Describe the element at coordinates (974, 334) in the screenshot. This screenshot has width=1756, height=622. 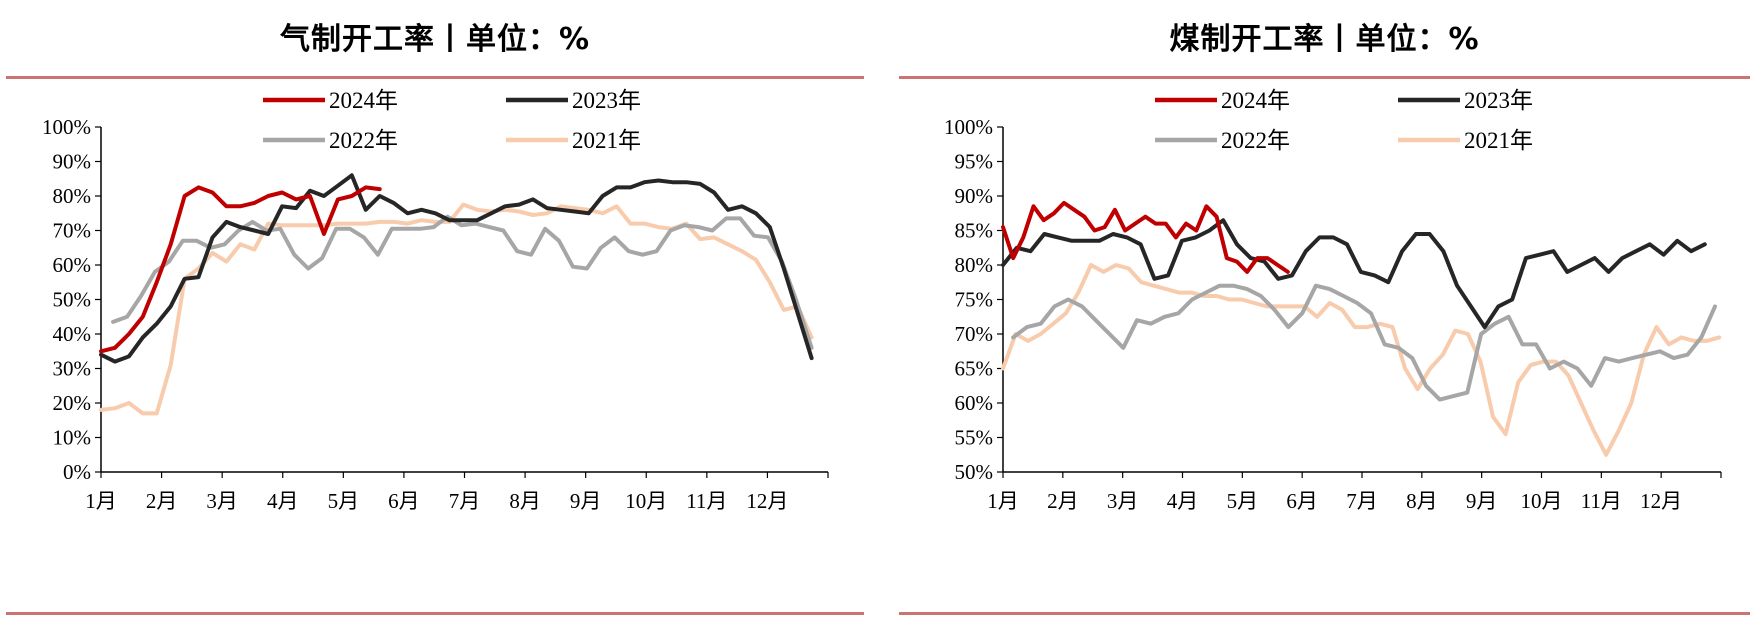
I see `coal-y-tick-label: 70%` at that location.